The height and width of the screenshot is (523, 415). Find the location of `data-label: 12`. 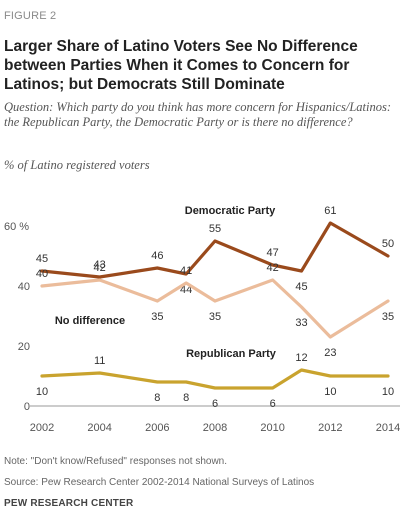

data-label: 12 is located at coordinates (301, 358).